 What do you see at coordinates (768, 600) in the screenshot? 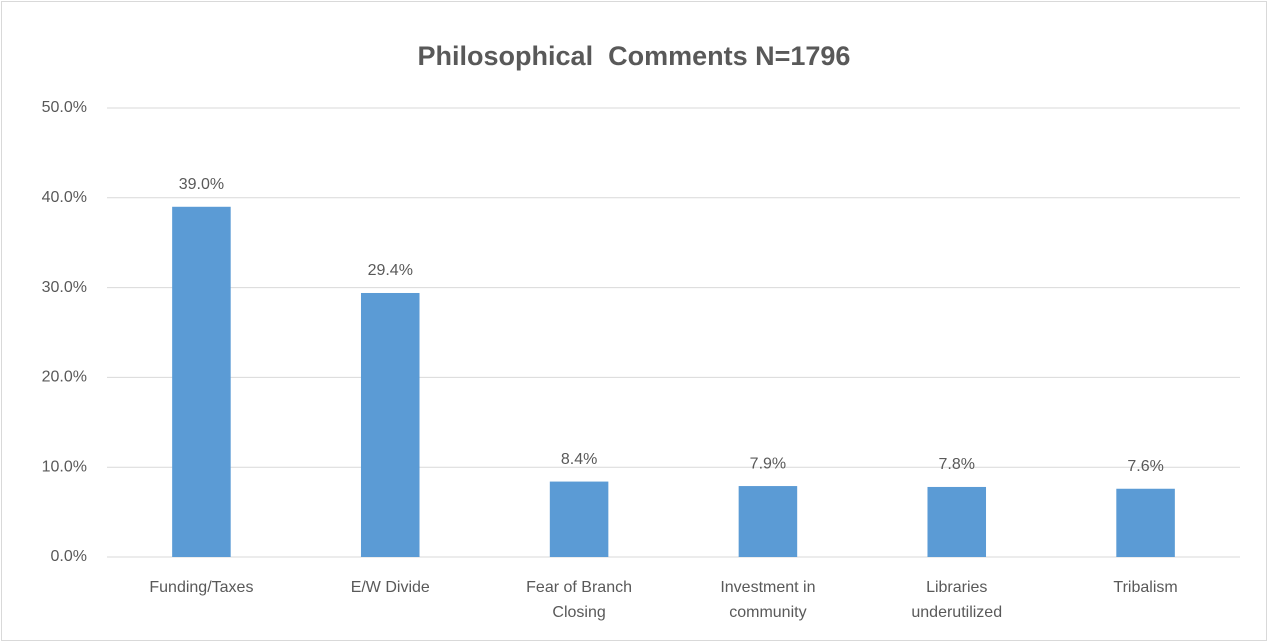
I see `x-tick-label: Investment in community` at bounding box center [768, 600].